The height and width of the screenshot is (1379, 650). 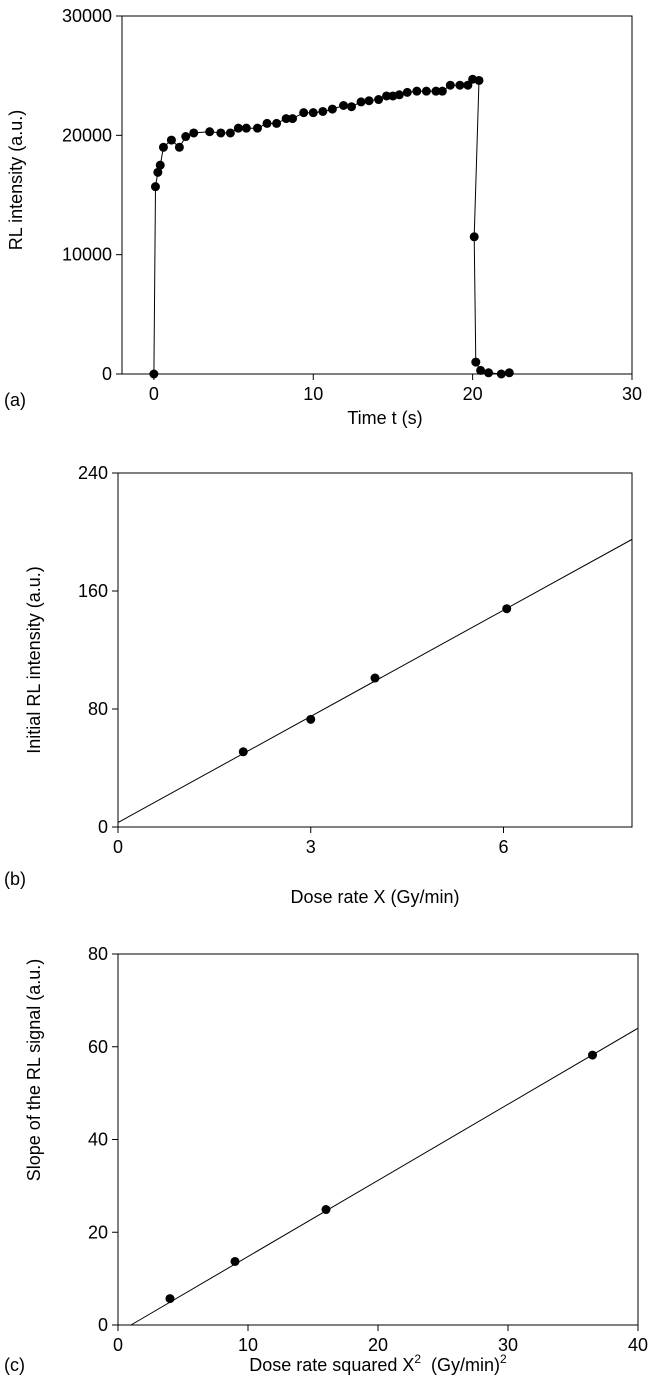 What do you see at coordinates (374, 897) in the screenshot?
I see `panel-b-xlabel: Dose rate X (Gy/min)` at bounding box center [374, 897].